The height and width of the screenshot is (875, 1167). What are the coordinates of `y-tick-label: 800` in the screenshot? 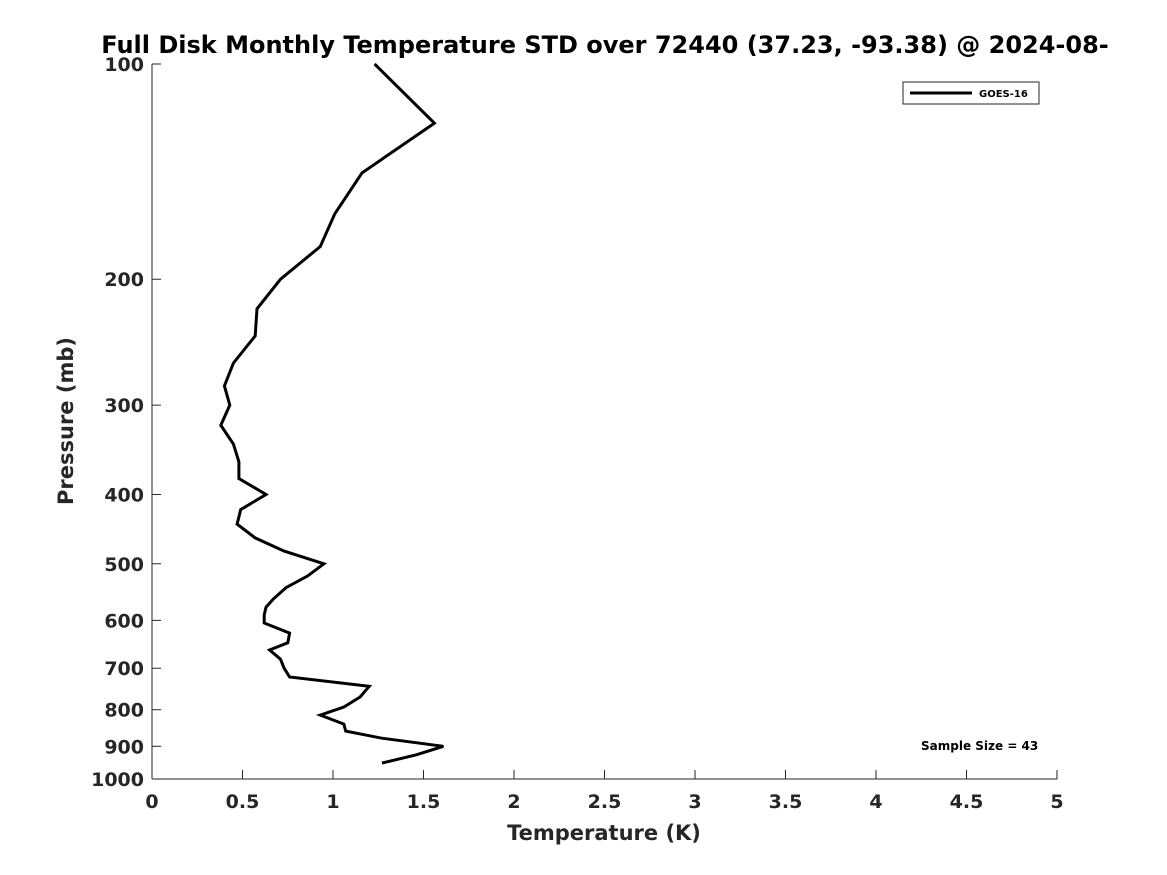 It's located at (124, 711).